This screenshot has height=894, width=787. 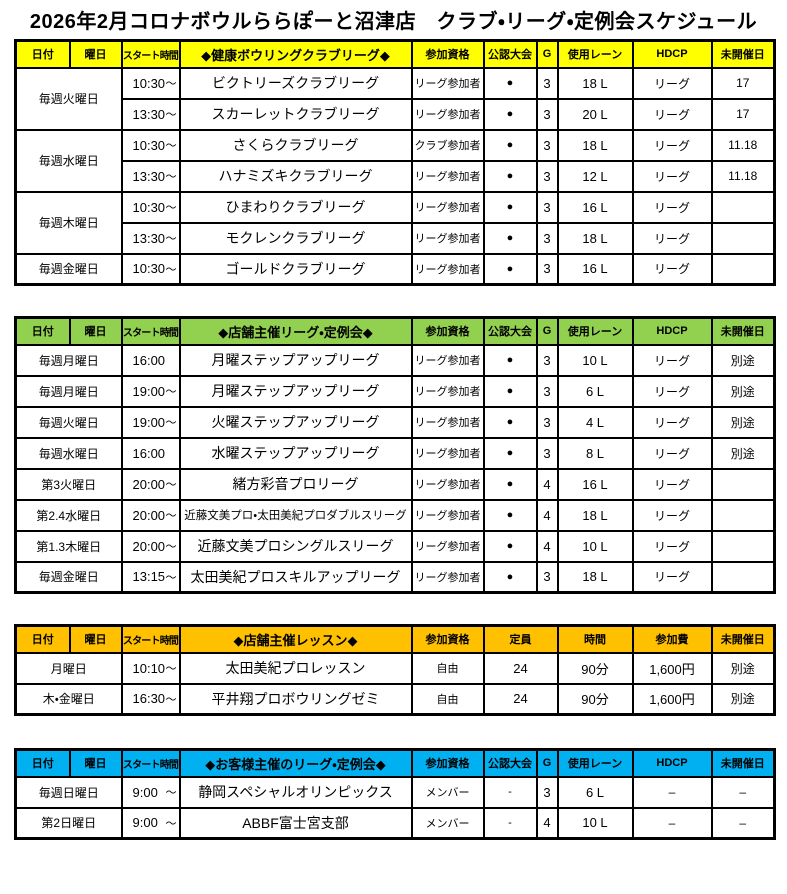 What do you see at coordinates (295, 546) in the screenshot?
I see `name-cell: 近藤文美プロシングルスリーグ` at bounding box center [295, 546].